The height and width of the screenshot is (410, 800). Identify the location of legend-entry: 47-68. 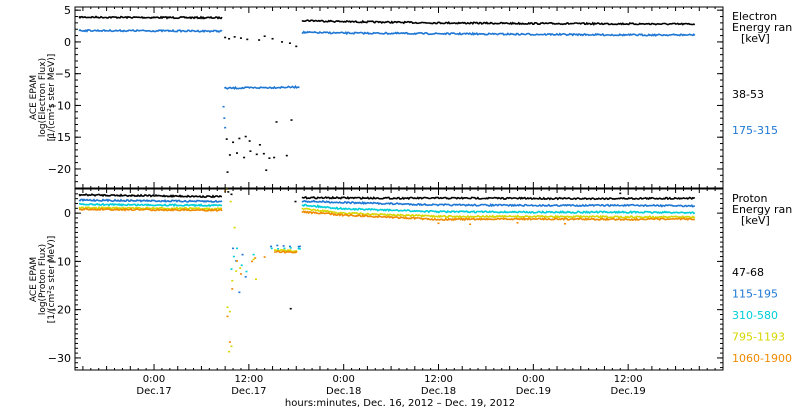
(748, 272).